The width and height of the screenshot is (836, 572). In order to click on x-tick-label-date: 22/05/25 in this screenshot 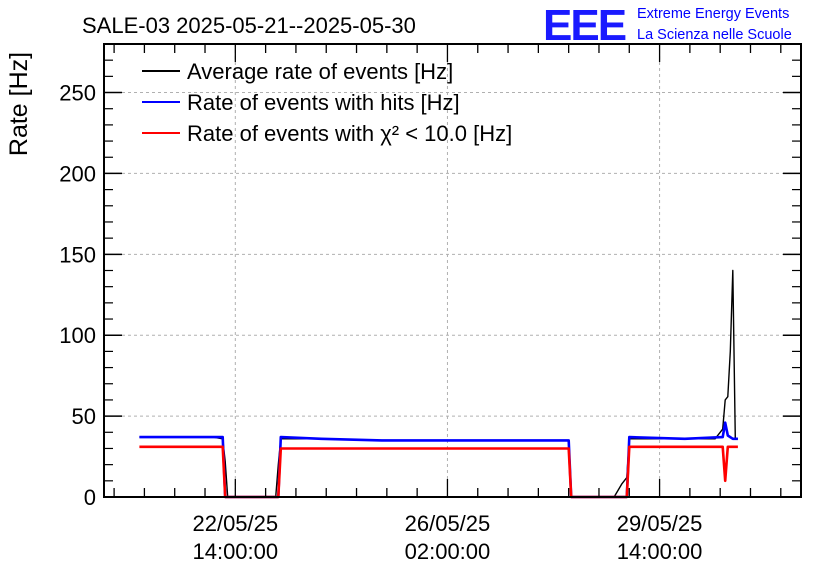, I will do `click(235, 523)`.